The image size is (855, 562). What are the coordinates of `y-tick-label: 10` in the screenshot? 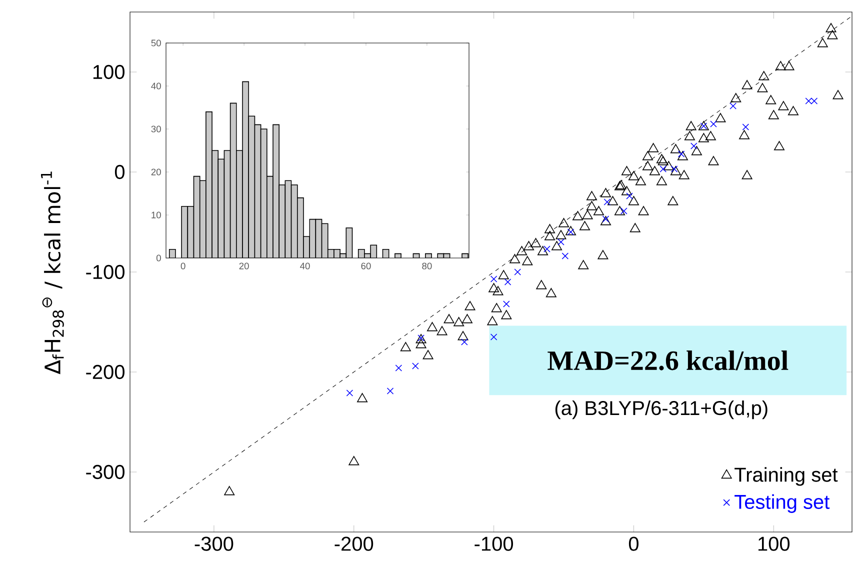 It's located at (156, 215).